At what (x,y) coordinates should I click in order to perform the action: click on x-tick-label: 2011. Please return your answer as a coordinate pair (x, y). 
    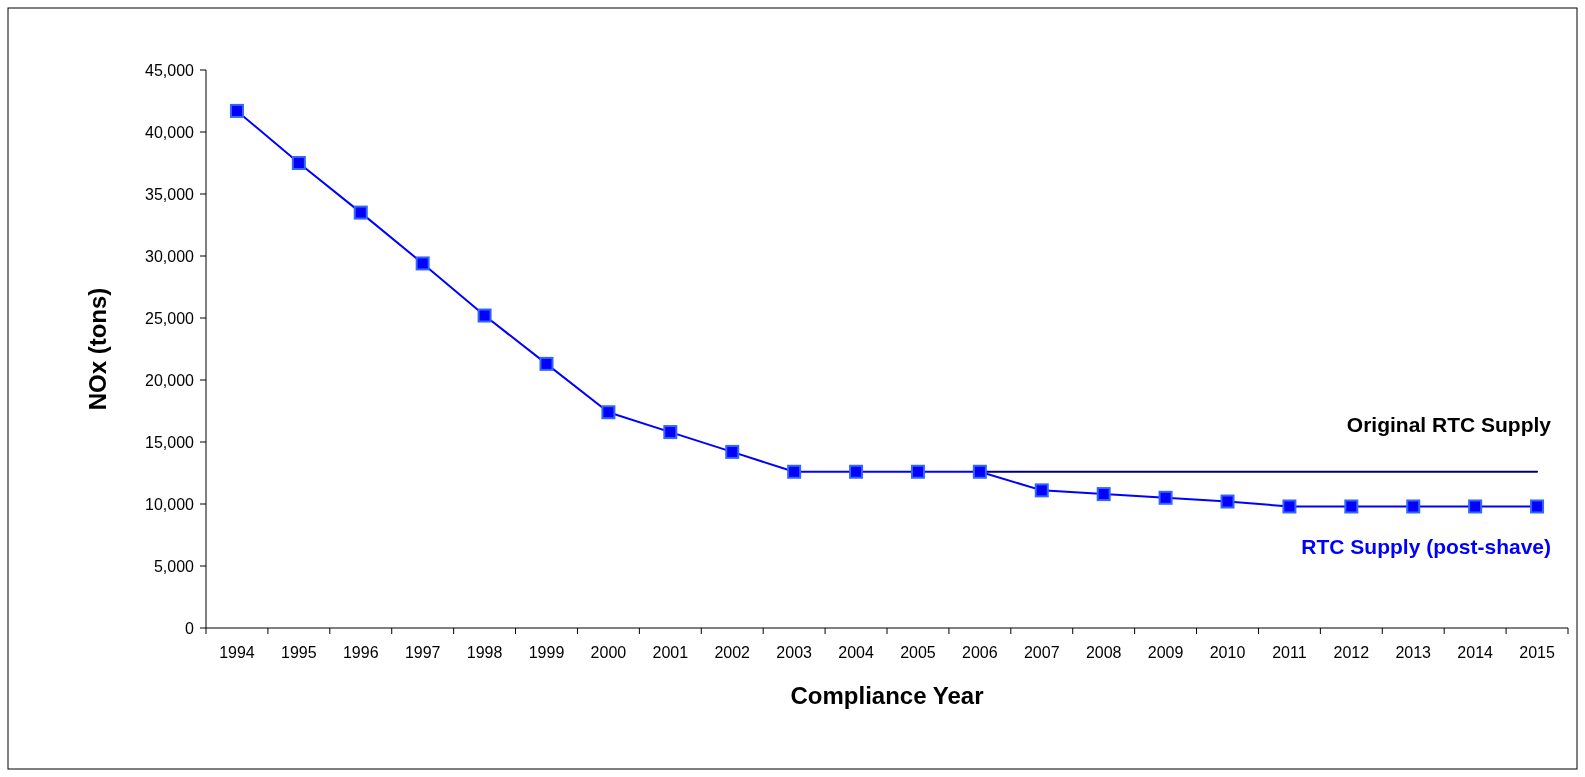
    Looking at the image, I should click on (1289, 652).